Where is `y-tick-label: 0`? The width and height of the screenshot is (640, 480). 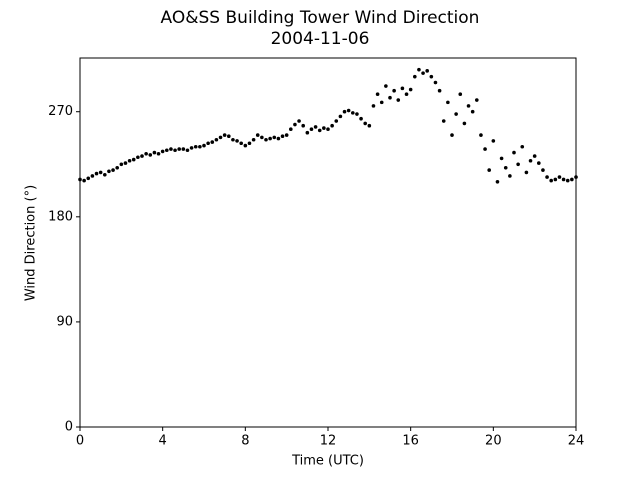 y-tick-label: 0 is located at coordinates (69, 427).